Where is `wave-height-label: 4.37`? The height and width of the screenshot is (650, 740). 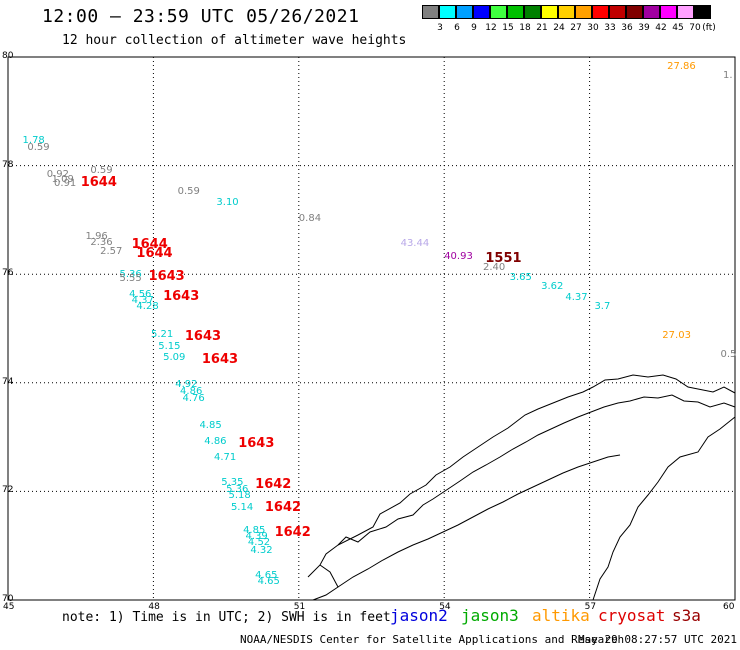
wave-height-label: 4.37 is located at coordinates (142, 300).